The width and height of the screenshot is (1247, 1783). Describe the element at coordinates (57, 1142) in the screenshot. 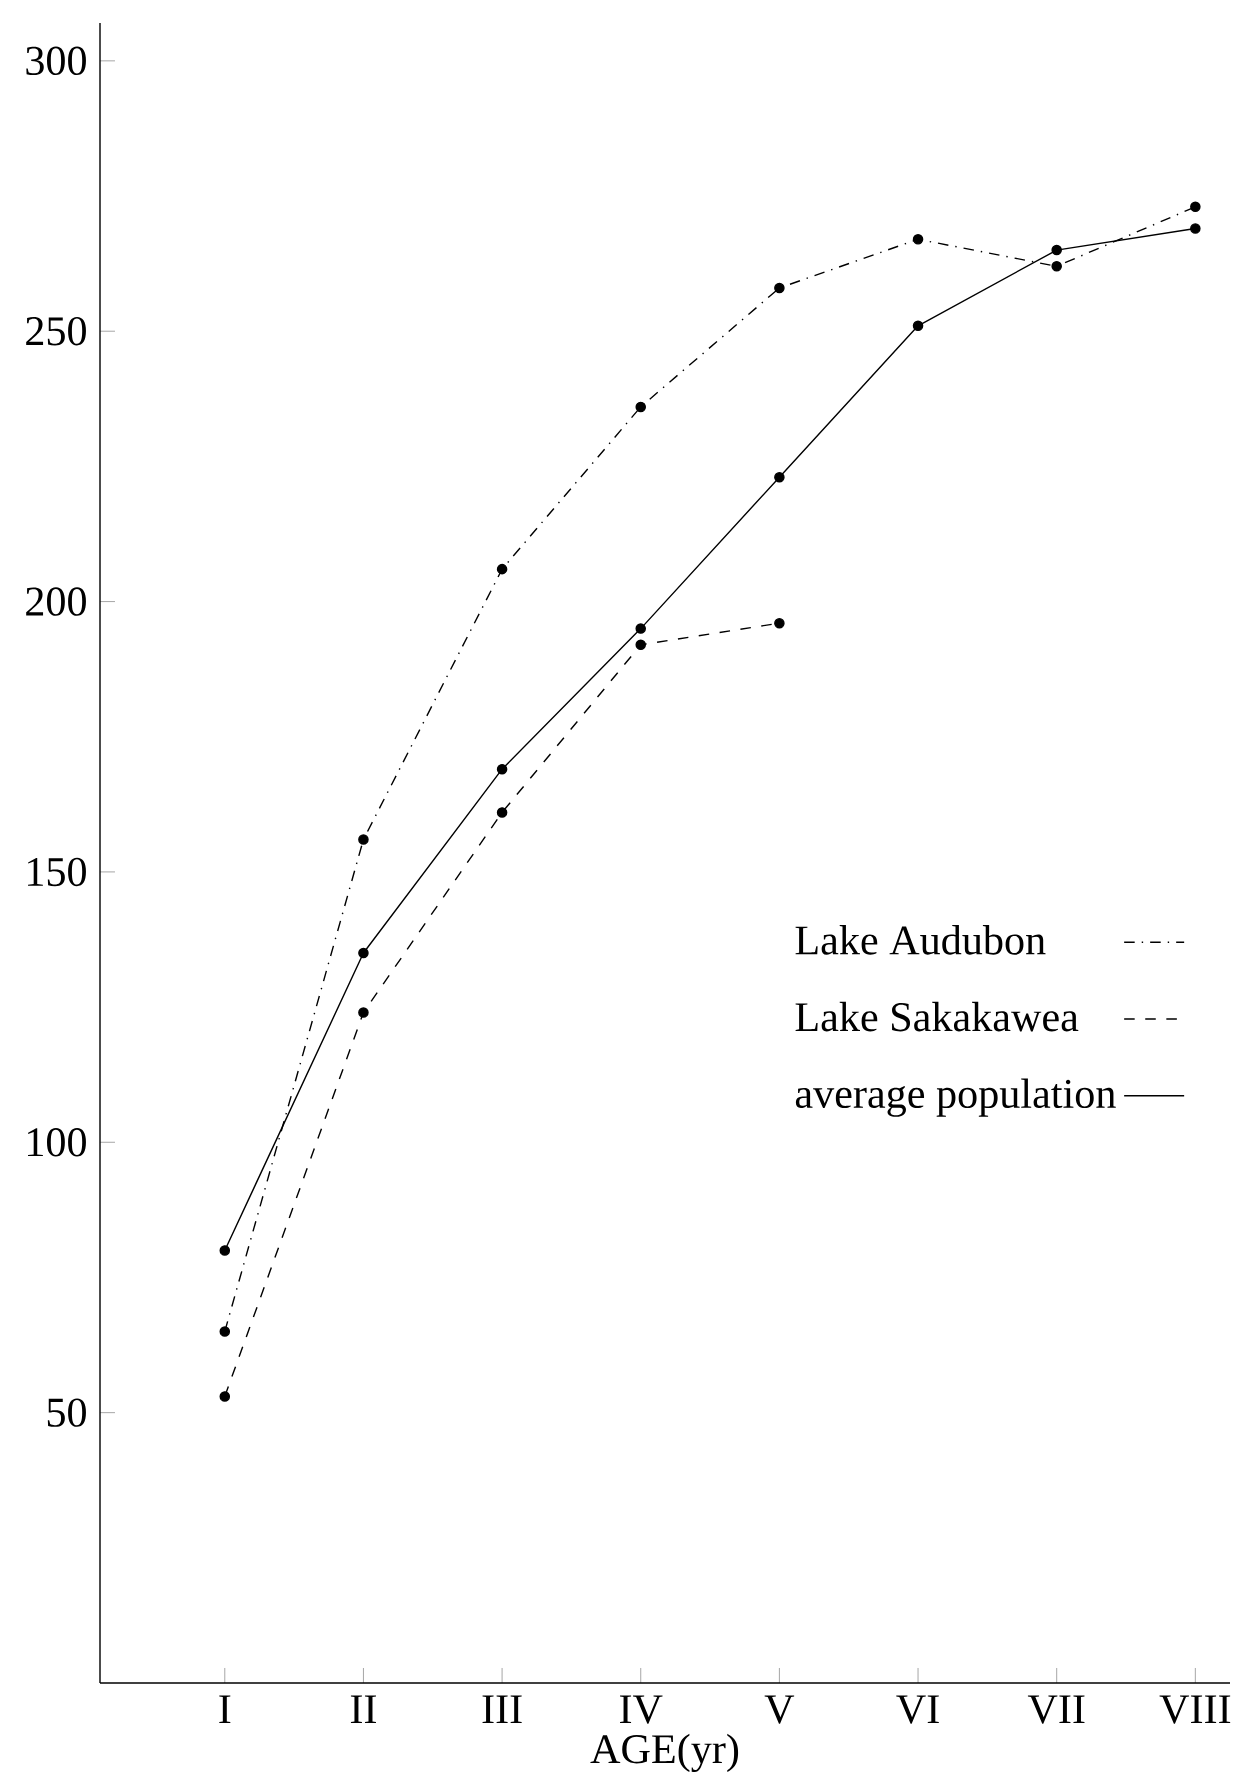

I see `y-tick-label: 100` at that location.